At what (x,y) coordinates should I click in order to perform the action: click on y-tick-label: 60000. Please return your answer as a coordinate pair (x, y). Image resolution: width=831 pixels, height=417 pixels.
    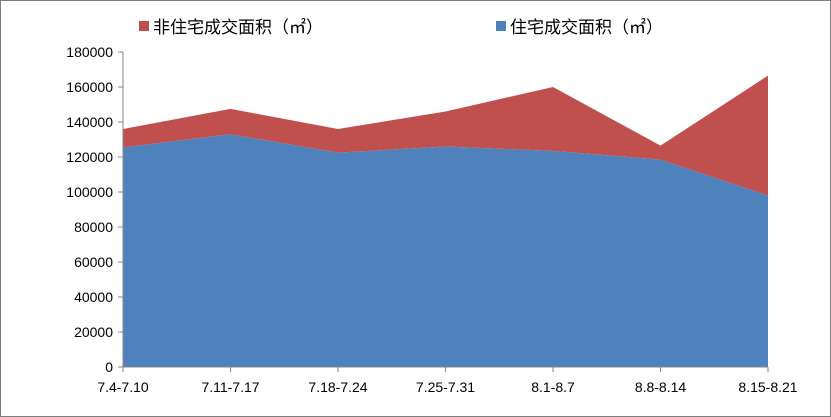
    Looking at the image, I should click on (93, 262).